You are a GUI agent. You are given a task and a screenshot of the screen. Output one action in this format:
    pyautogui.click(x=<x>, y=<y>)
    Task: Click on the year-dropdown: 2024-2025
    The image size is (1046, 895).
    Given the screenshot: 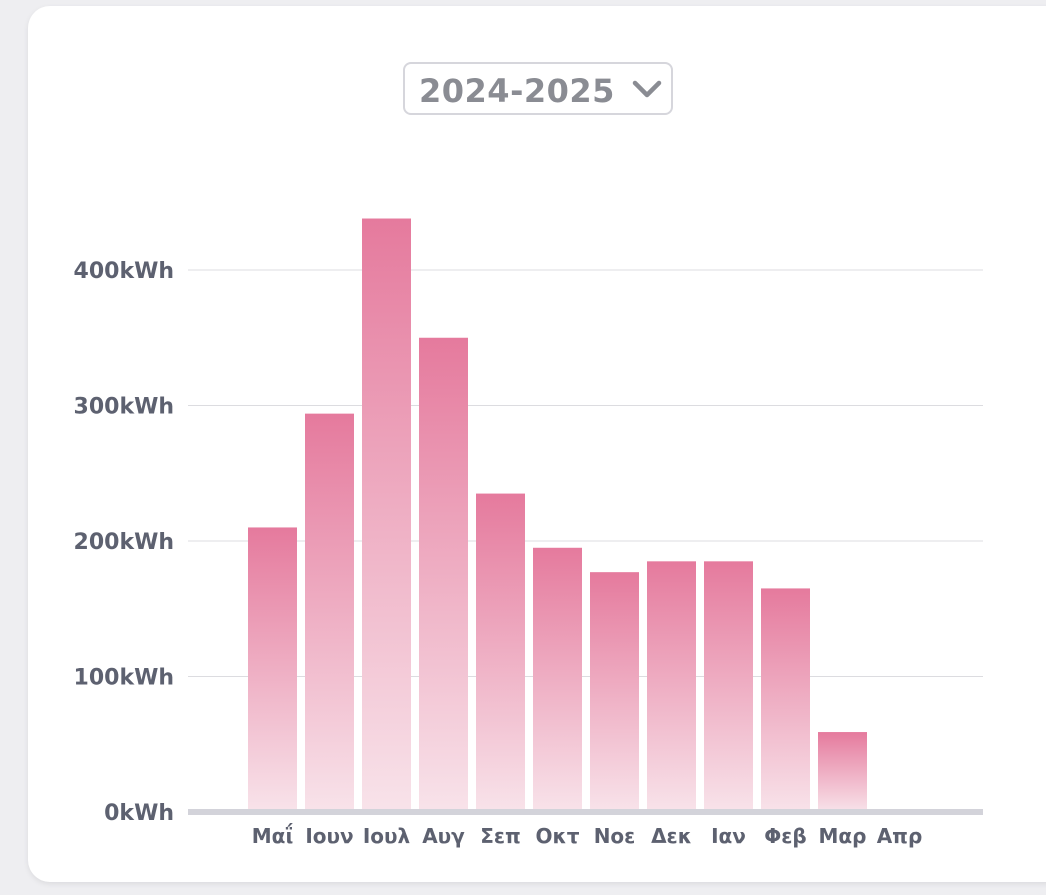 What is the action you would take?
    pyautogui.click(x=538, y=88)
    